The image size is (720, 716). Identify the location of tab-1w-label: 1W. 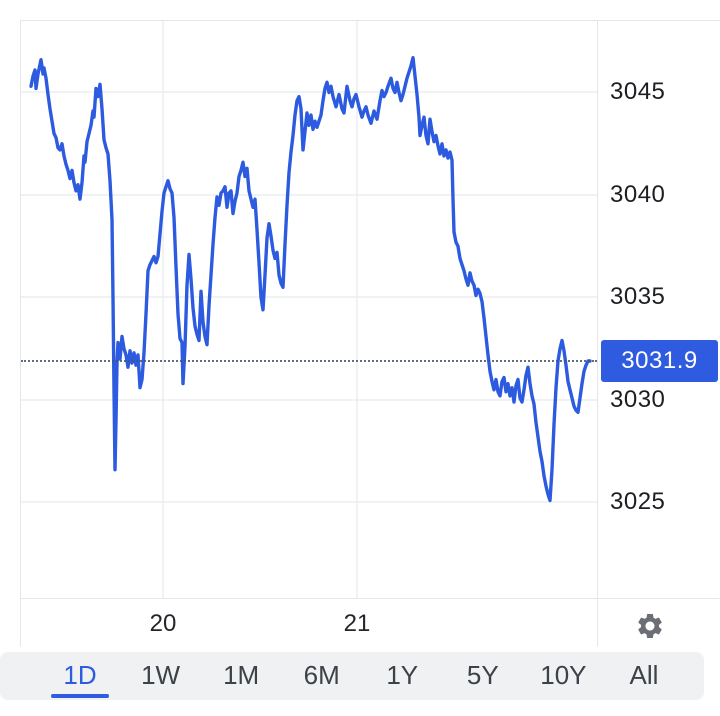
(161, 675).